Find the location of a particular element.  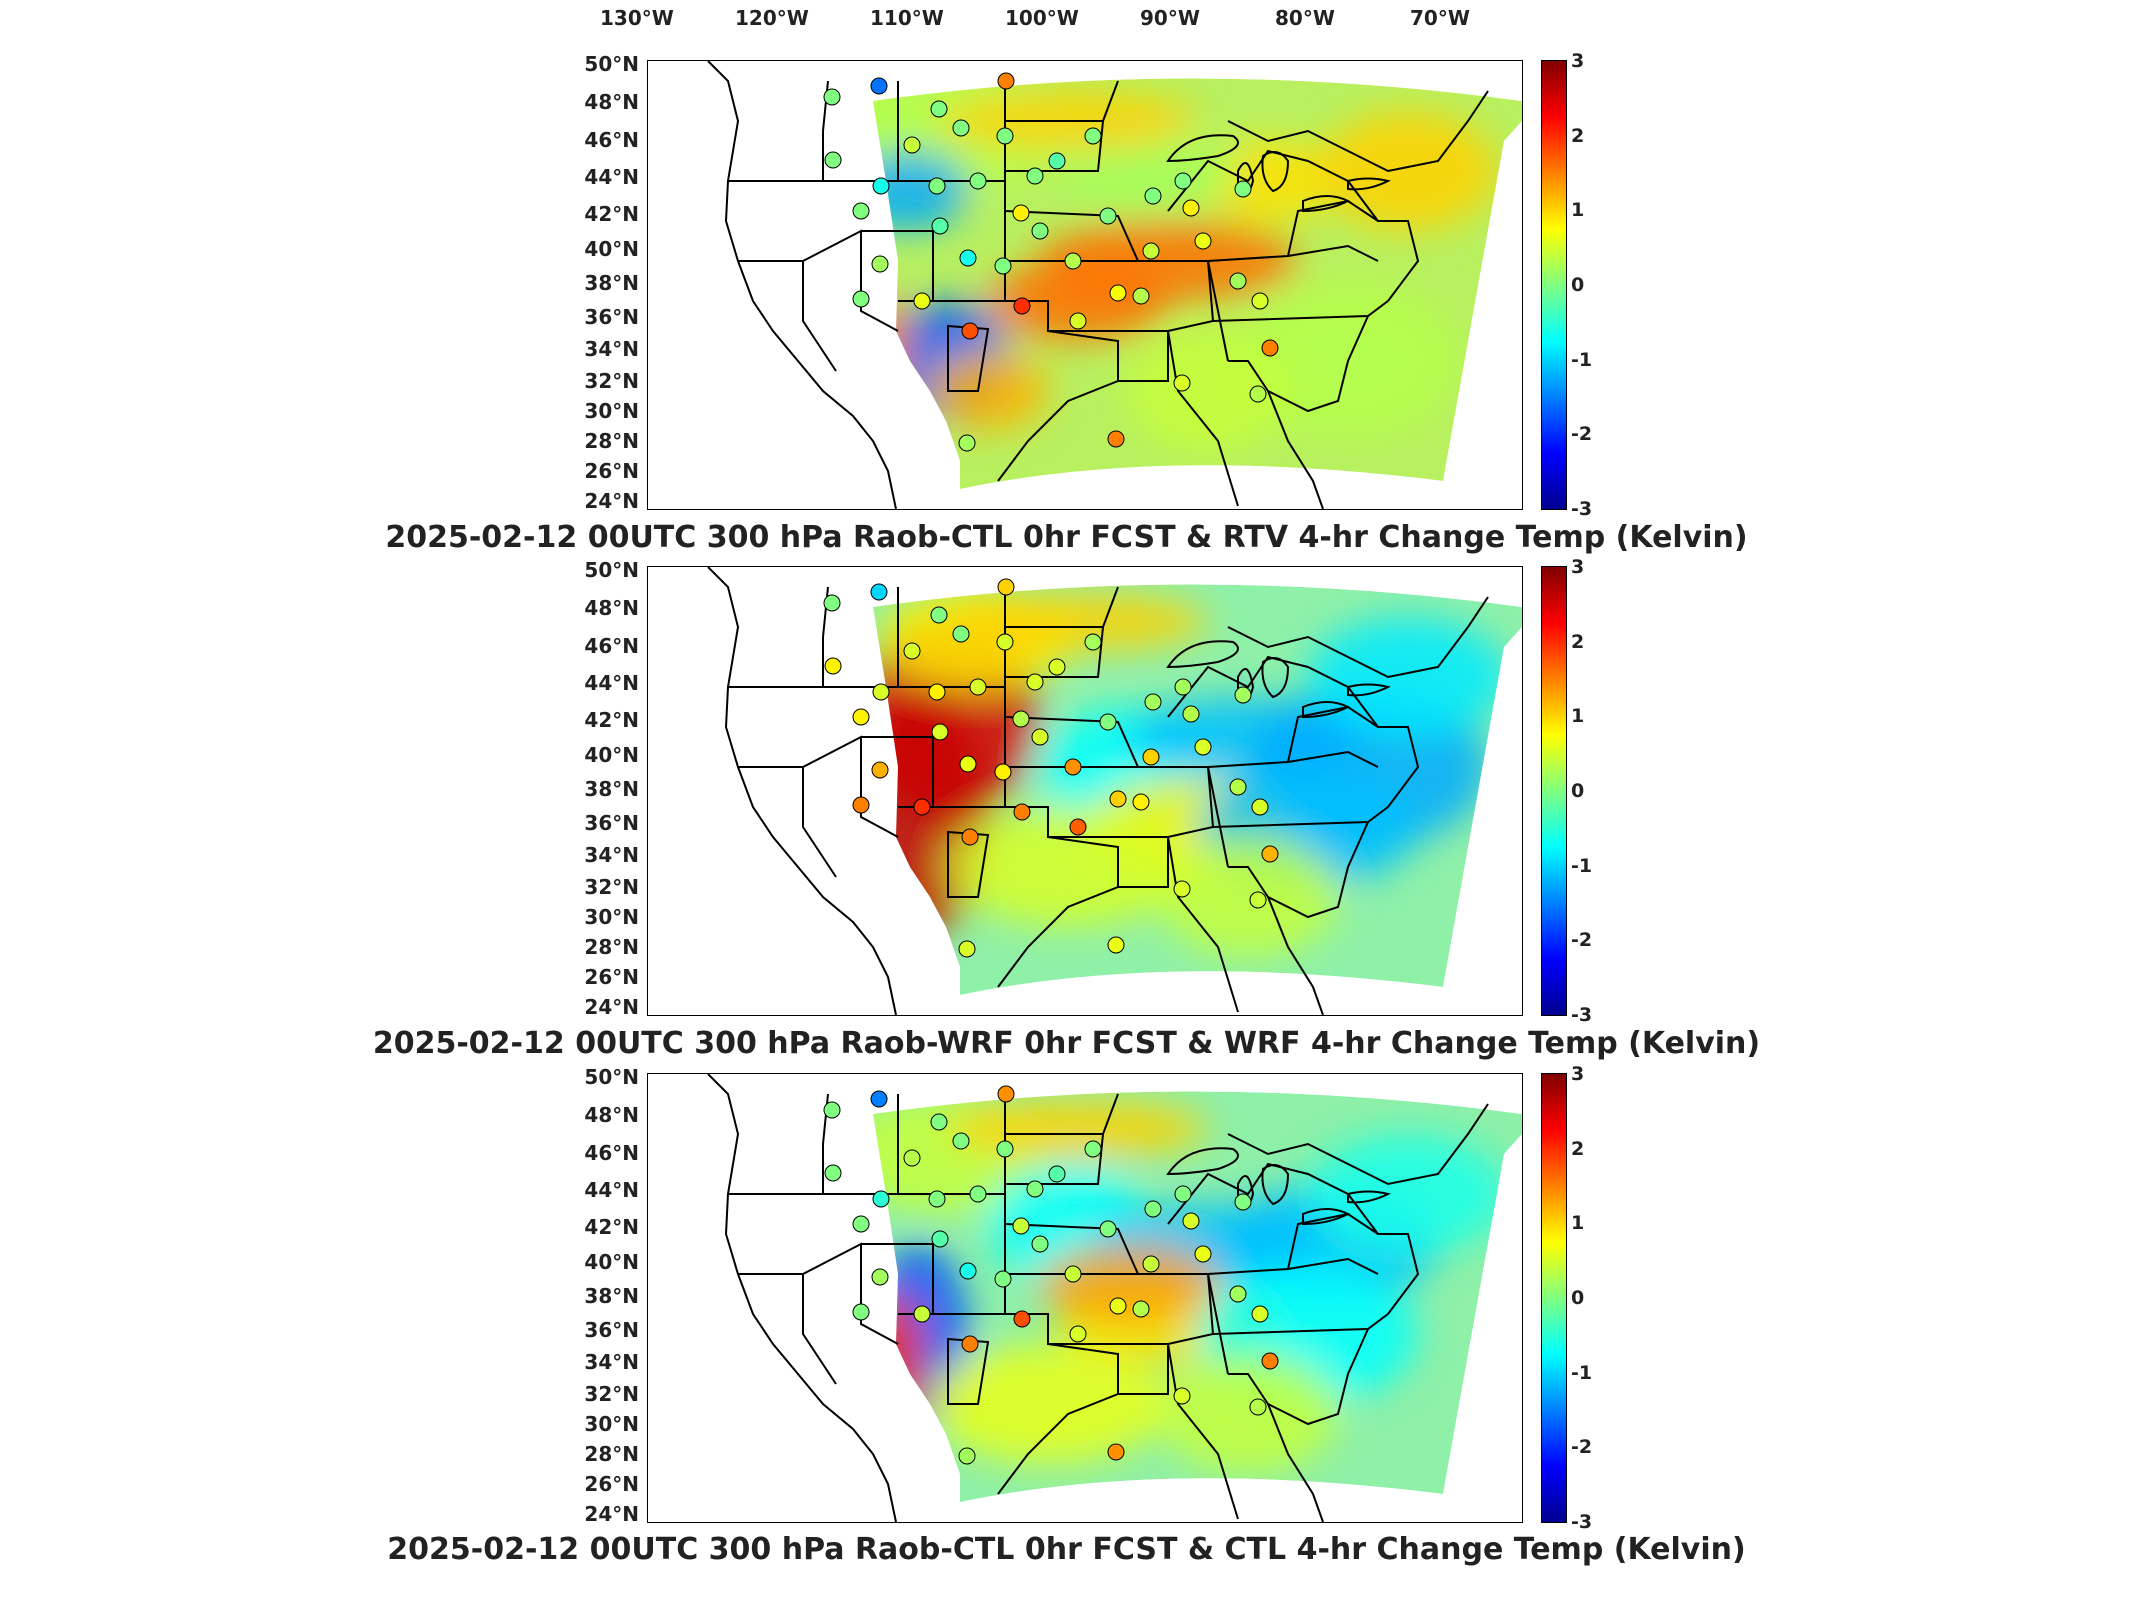

longitude-tick-label: 130°W is located at coordinates (637, 18).